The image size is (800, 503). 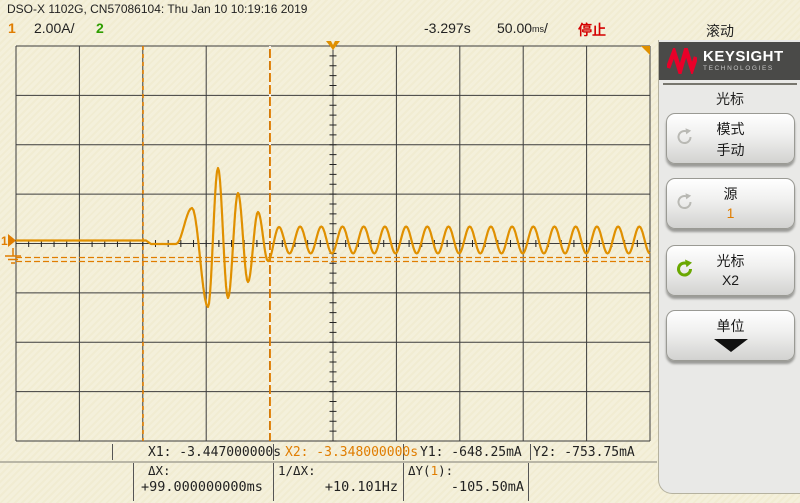 I want to click on timebase: 50.00ms/, so click(x=522, y=28).